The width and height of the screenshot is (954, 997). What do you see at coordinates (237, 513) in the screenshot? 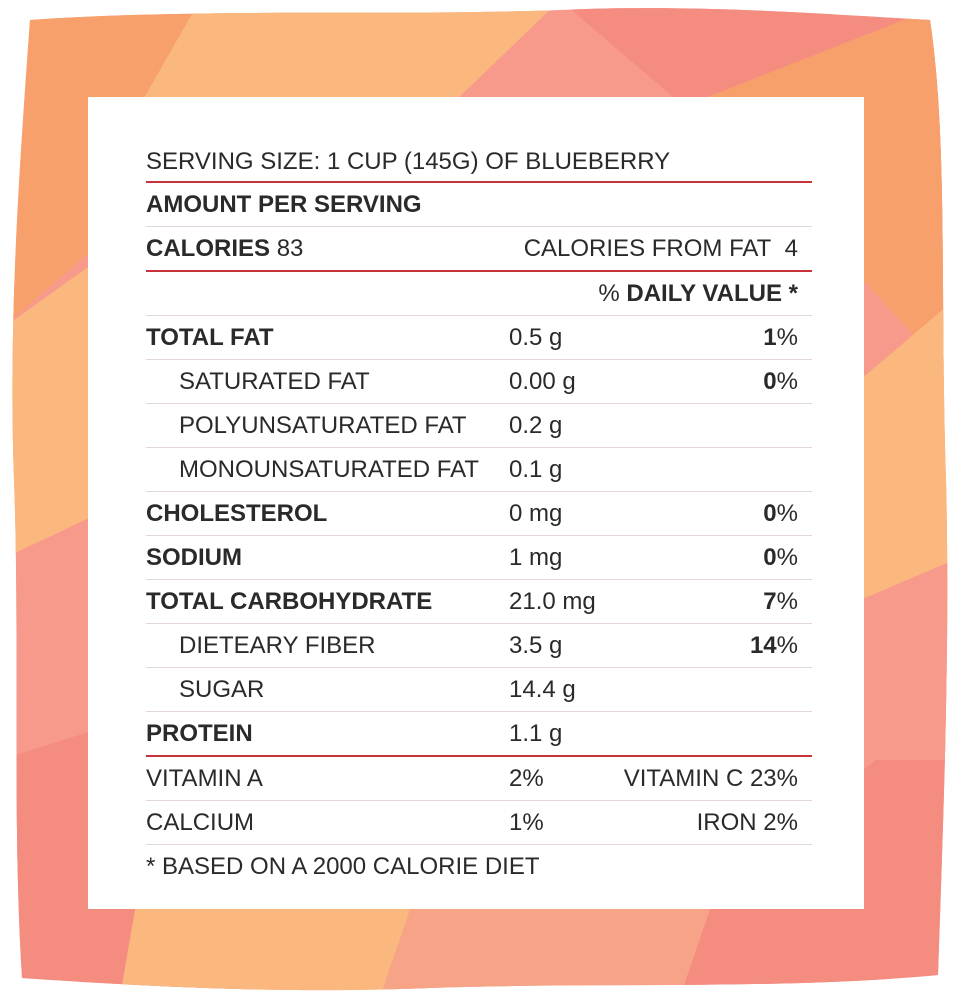
I see `nutrient-name: CHOLESTEROL` at bounding box center [237, 513].